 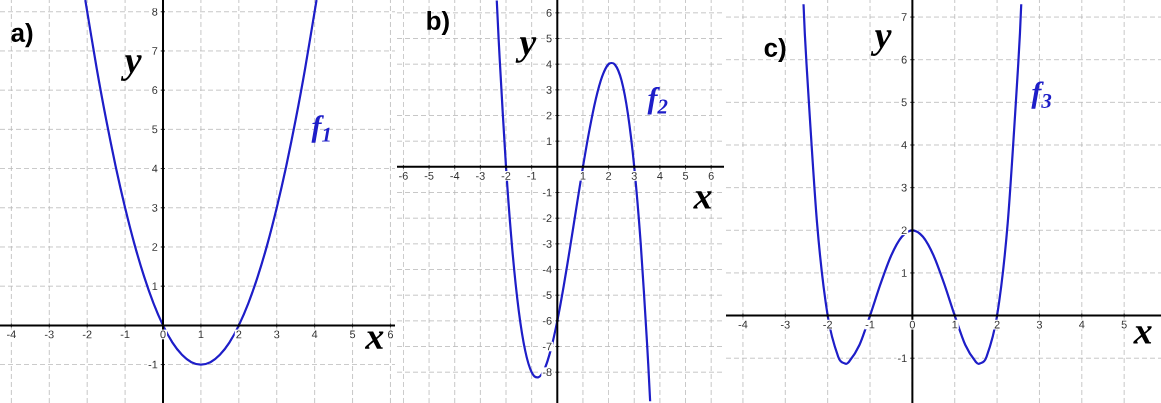 I want to click on text: c), so click(x=775, y=50).